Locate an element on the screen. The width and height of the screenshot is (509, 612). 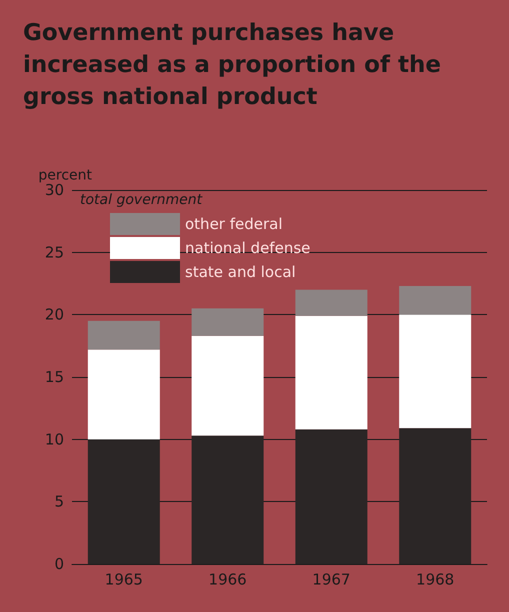
legend-label: other federal is located at coordinates (234, 224).